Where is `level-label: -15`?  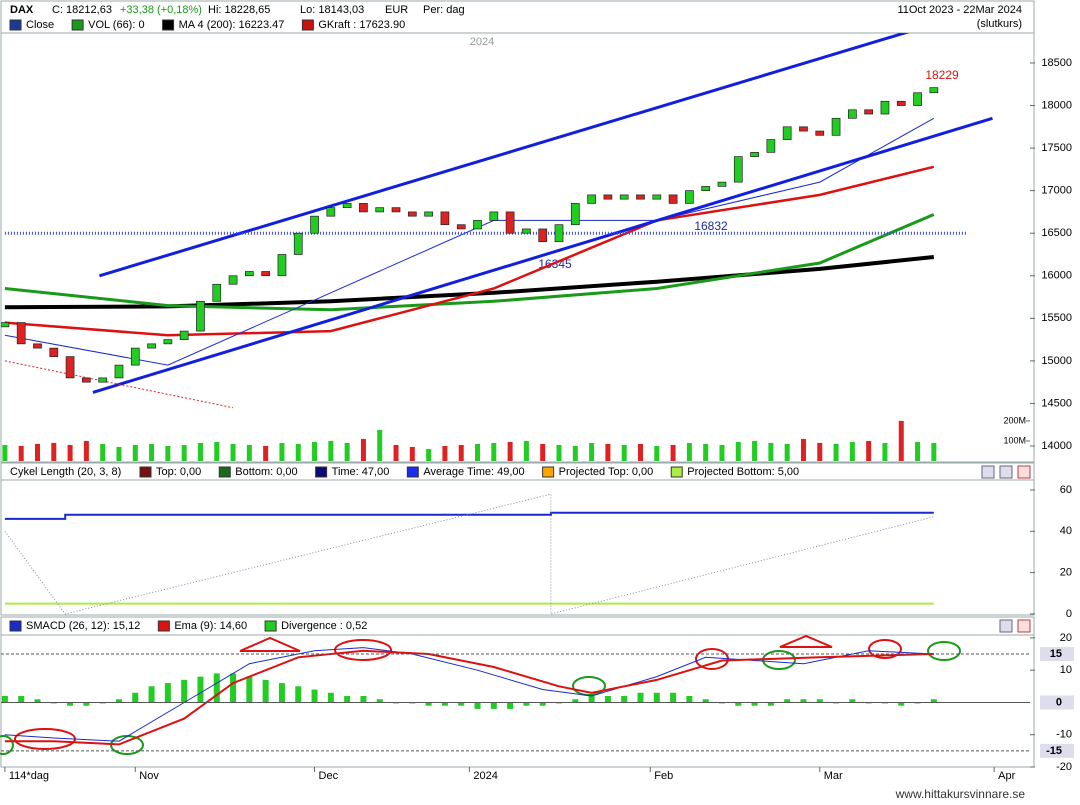
level-label: -15 is located at coordinates (1054, 751).